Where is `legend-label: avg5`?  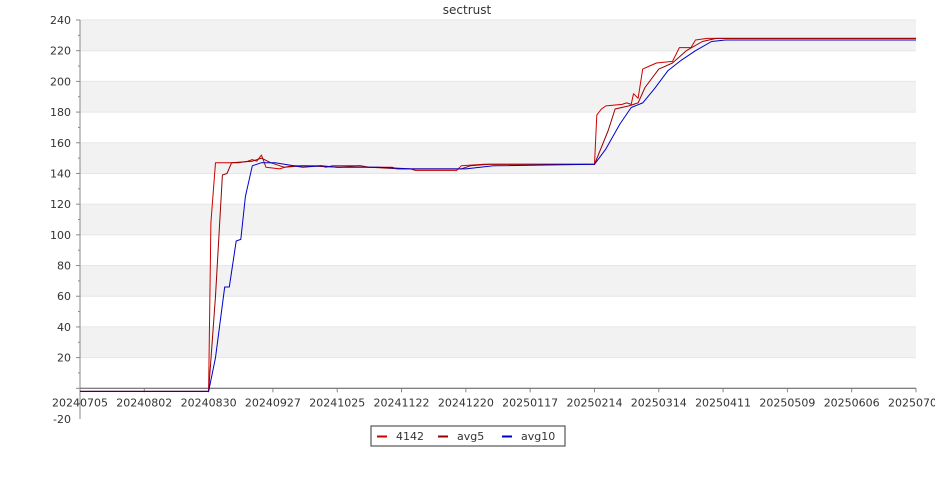 legend-label: avg5 is located at coordinates (470, 436).